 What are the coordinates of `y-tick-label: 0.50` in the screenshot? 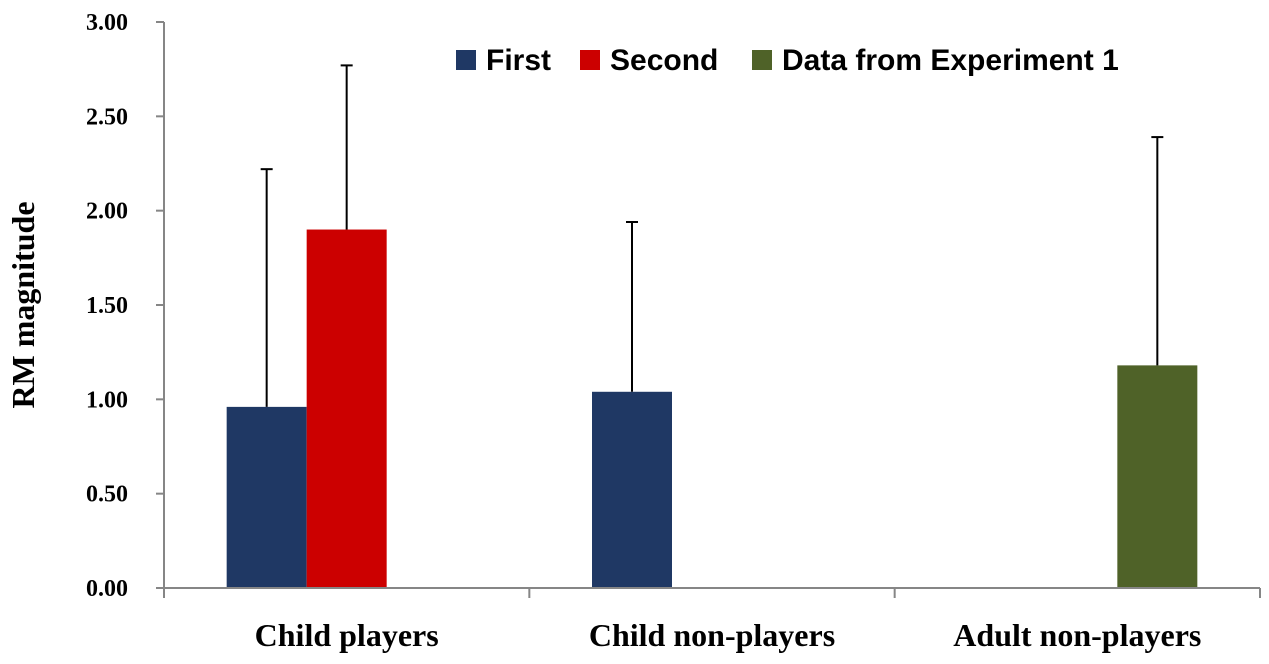 It's located at (107, 495).